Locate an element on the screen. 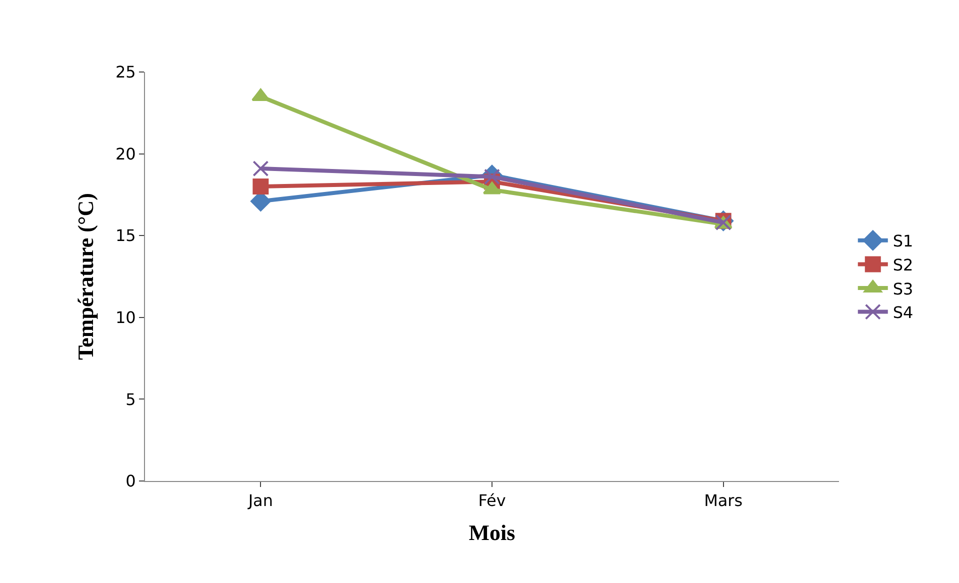 The width and height of the screenshot is (959, 583). x-tick-label: Mars is located at coordinates (723, 500).